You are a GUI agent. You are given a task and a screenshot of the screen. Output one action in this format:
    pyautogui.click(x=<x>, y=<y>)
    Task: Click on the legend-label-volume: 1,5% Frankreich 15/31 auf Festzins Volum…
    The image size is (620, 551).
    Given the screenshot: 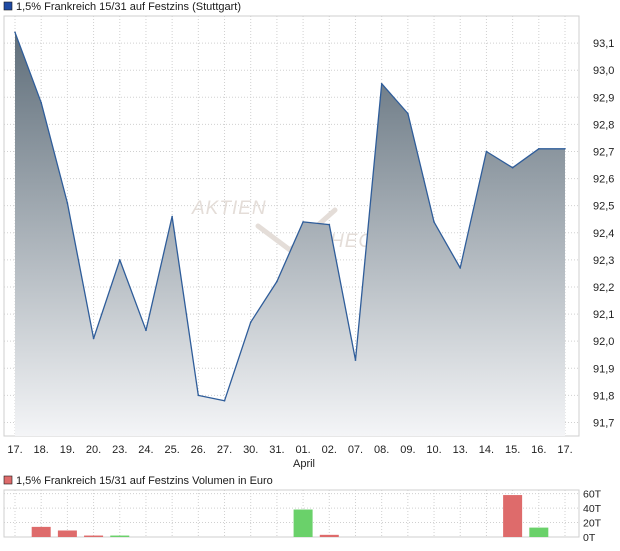 What is the action you would take?
    pyautogui.click(x=144, y=481)
    